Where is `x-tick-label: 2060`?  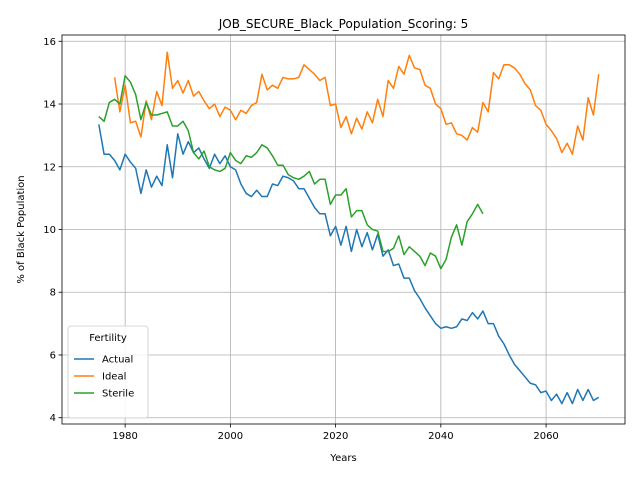
x-tick-label: 2060 is located at coordinates (545, 436).